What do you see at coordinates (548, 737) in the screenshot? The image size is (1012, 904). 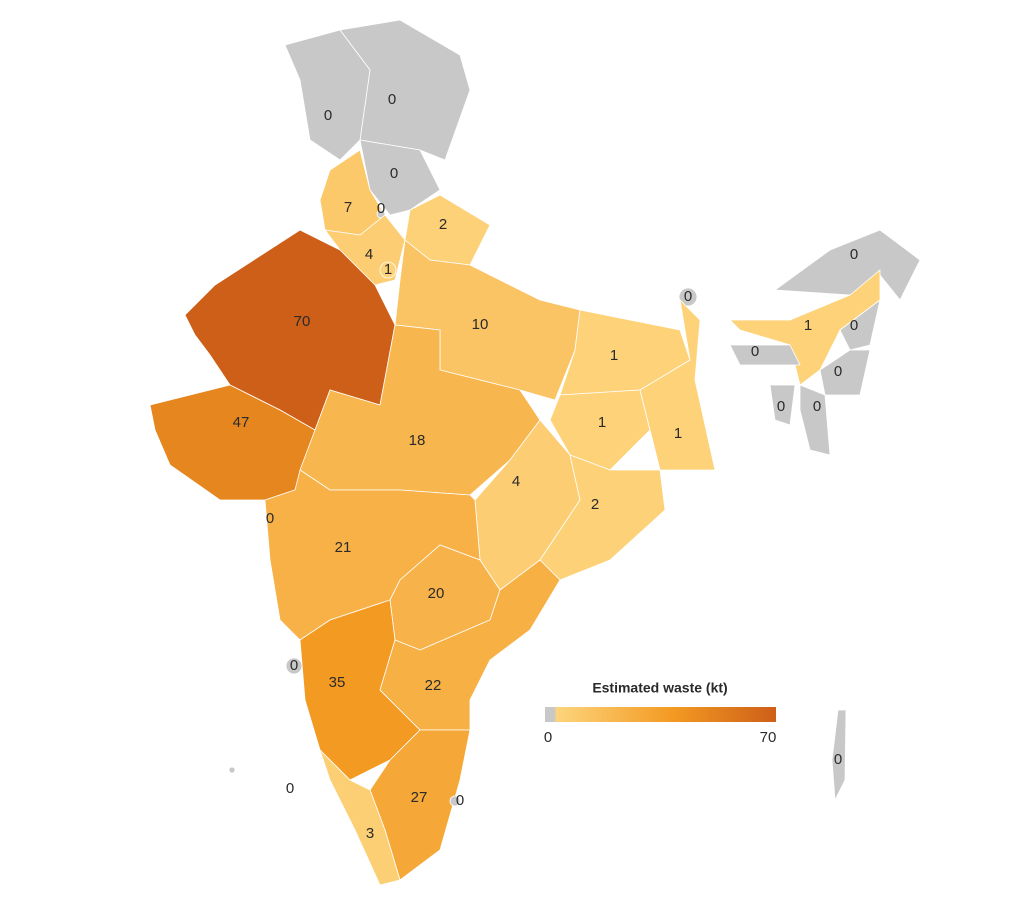 I see `legend-tick-label: 0` at bounding box center [548, 737].